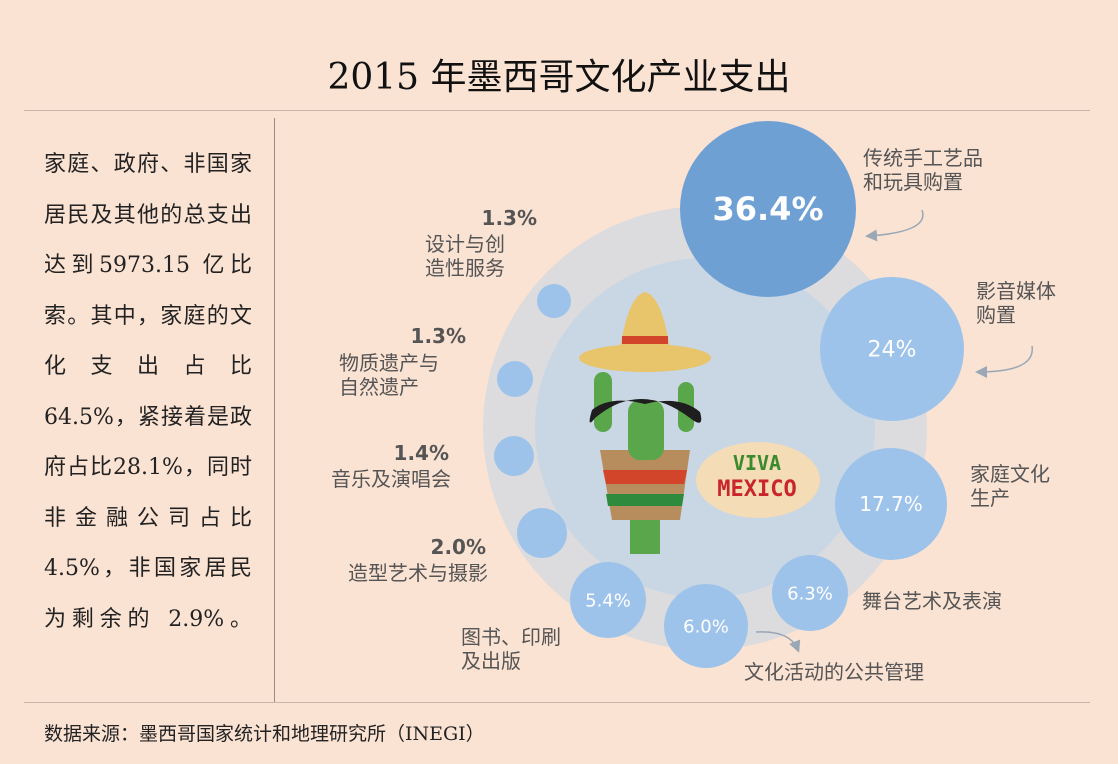  What do you see at coordinates (557, 110) in the screenshot?
I see `title-divider` at bounding box center [557, 110].